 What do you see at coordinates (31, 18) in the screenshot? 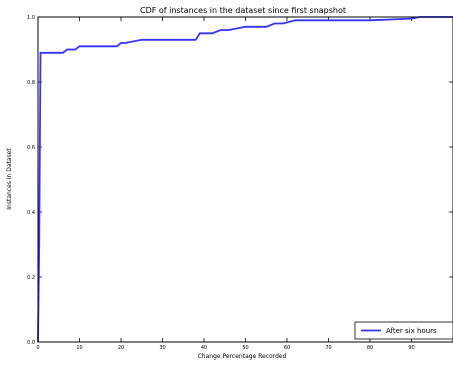
I see `y-tick-label: 1.0` at bounding box center [31, 18].